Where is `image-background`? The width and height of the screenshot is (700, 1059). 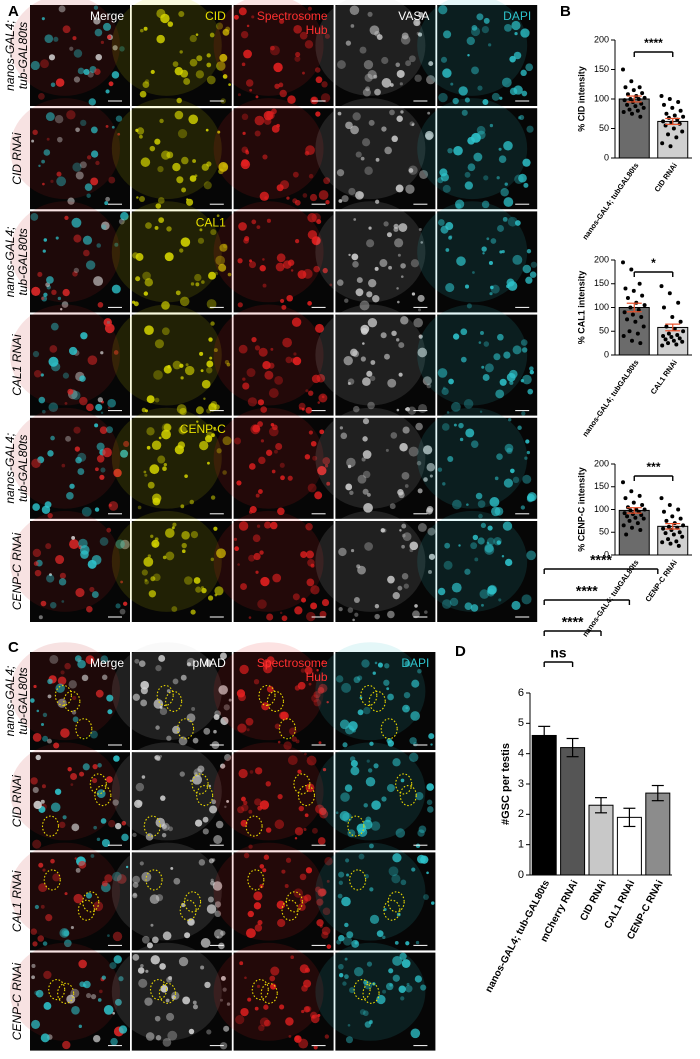
image-background is located at coordinates (487, 159).